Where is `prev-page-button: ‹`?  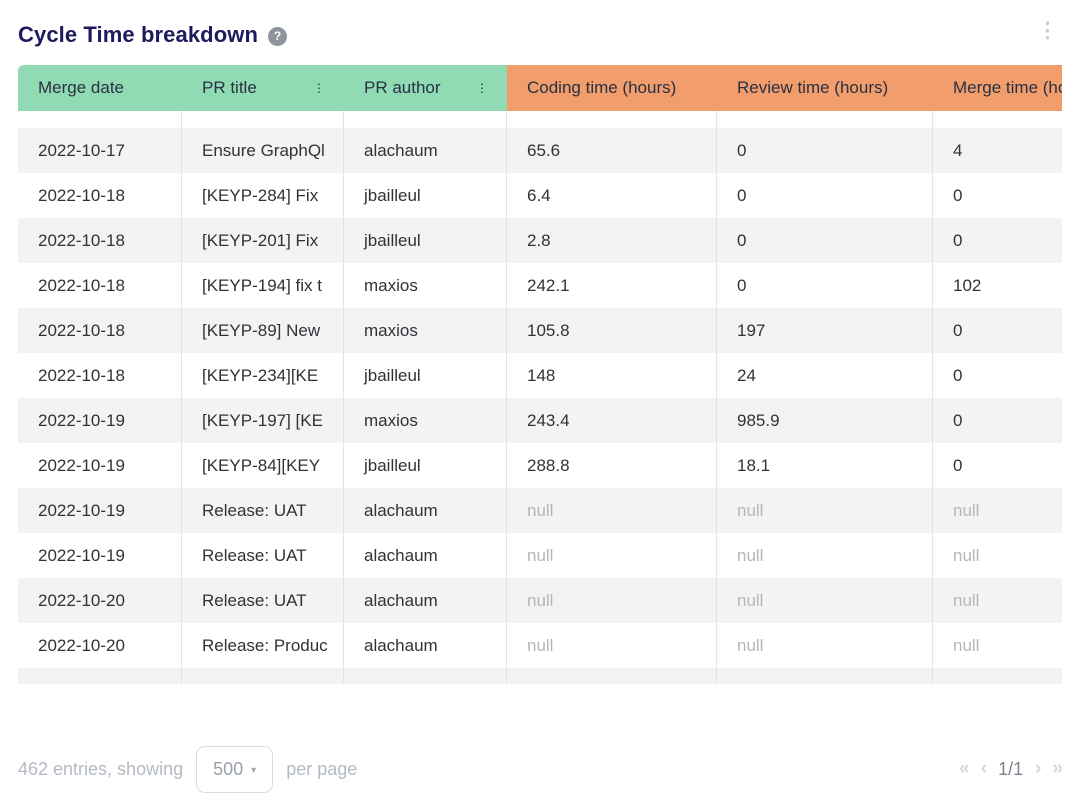 prev-page-button: ‹ is located at coordinates (983, 768).